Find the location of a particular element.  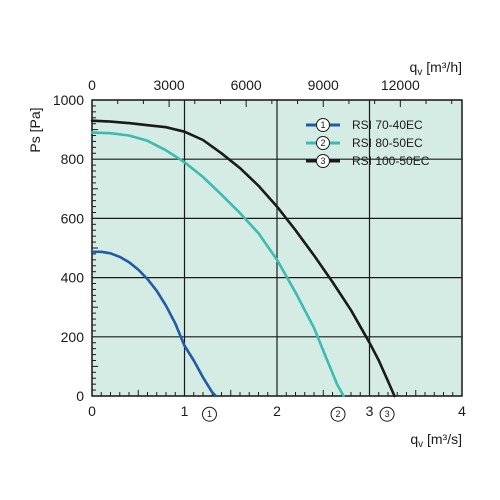

legend-label-2: RSI 80-50EC is located at coordinates (387, 143).